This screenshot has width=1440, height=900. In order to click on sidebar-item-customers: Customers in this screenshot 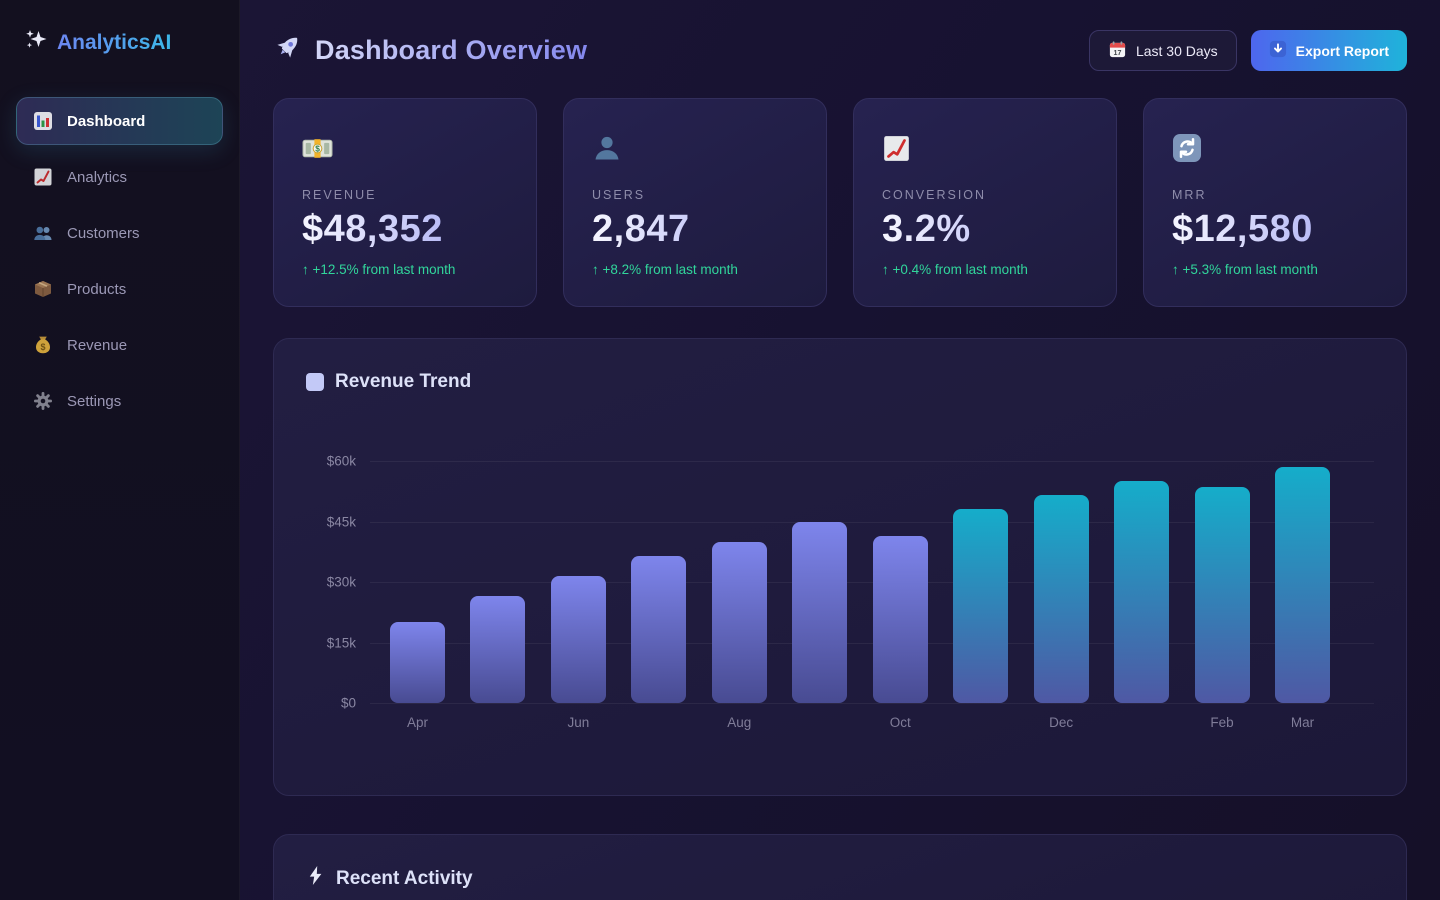, I will do `click(119, 233)`.